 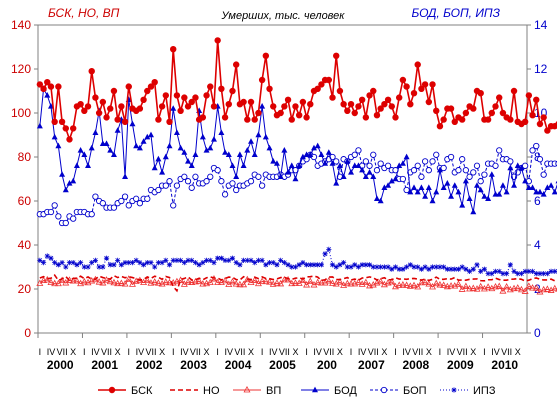 I want to click on legend-label: ВП, so click(x=273, y=391).